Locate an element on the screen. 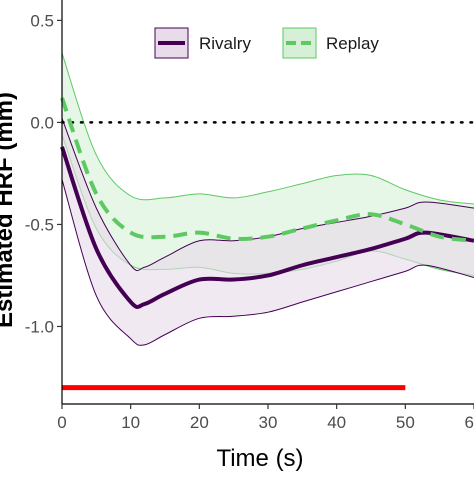 Image resolution: width=474 pixels, height=479 pixels. replay-legend-label: Replay is located at coordinates (352, 43).